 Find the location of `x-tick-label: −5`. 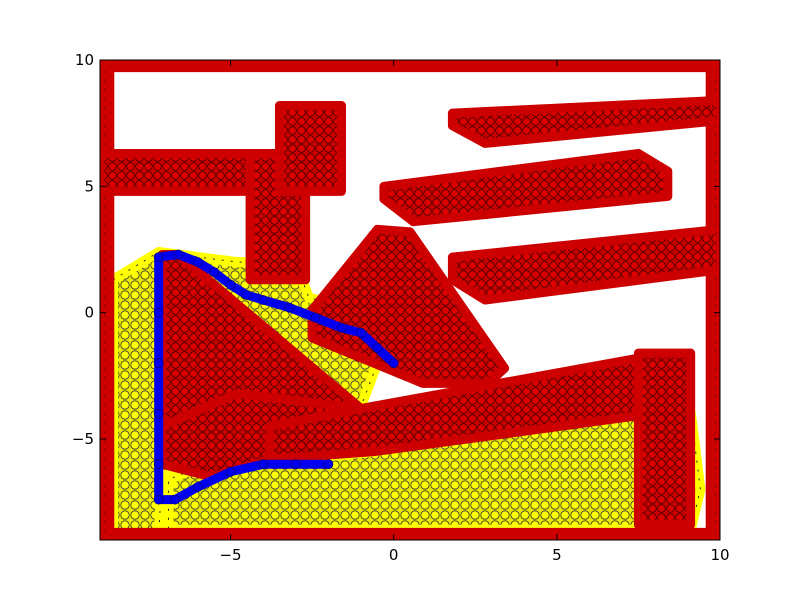

x-tick-label: −5 is located at coordinates (230, 555).